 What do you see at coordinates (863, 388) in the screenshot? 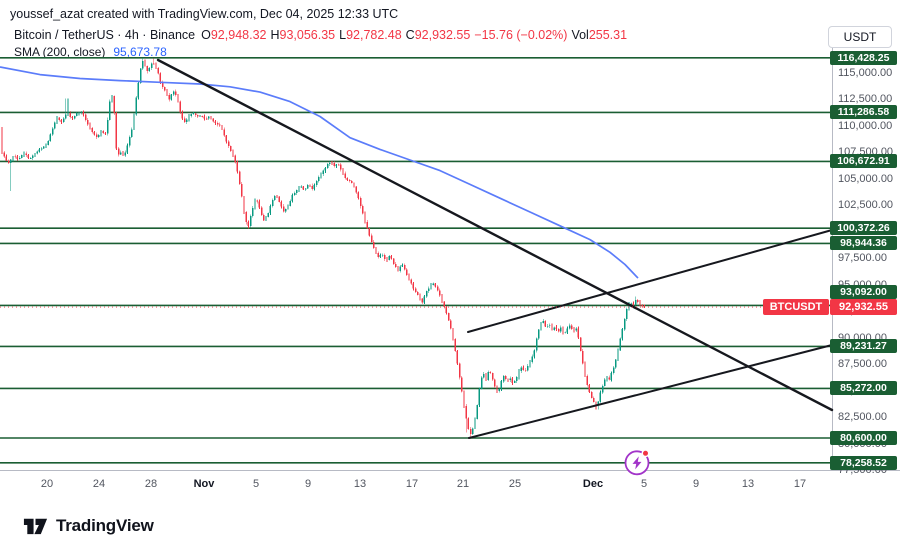
I see `price-level-badge: 85,272.00` at bounding box center [863, 388].